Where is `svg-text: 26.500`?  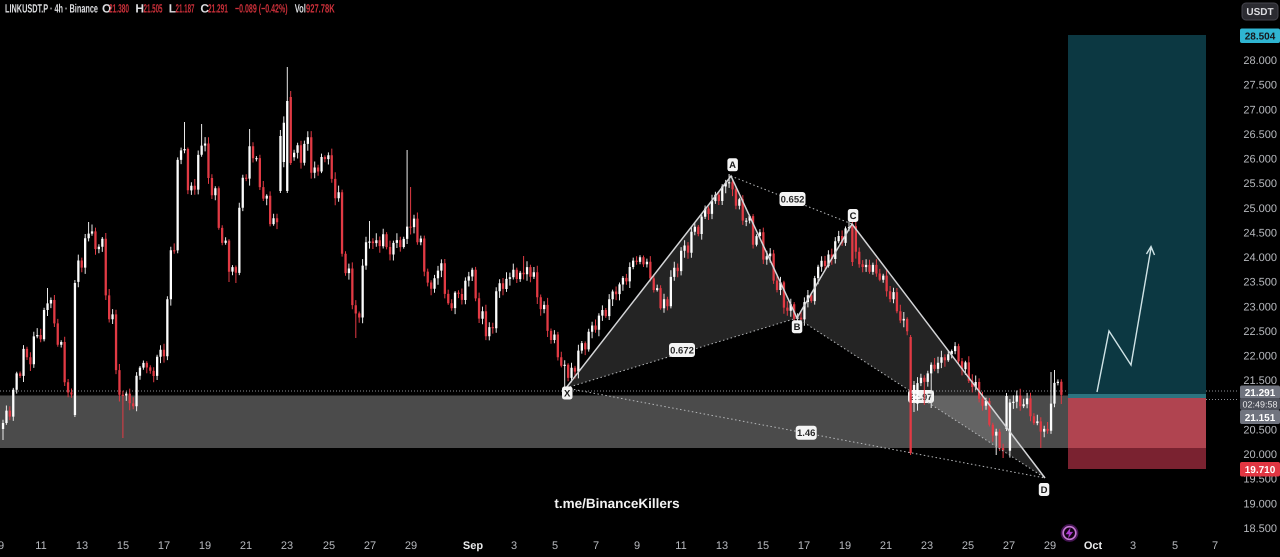
svg-text: 26.500 is located at coordinates (1260, 135).